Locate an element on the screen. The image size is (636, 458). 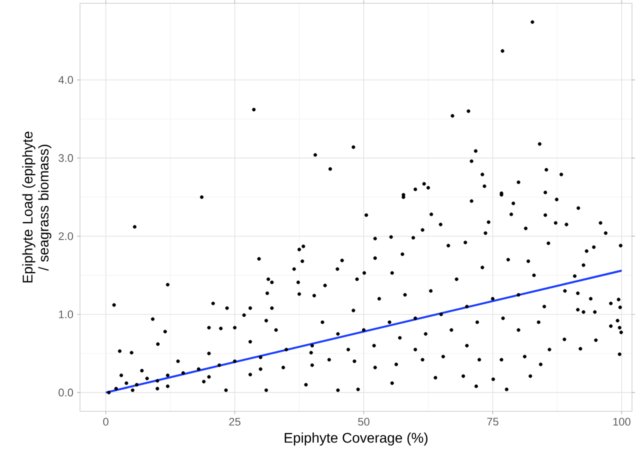
y-axis-title: Epiphyte Load (epiphyte / seagrass biomass) is located at coordinates (37, 207).